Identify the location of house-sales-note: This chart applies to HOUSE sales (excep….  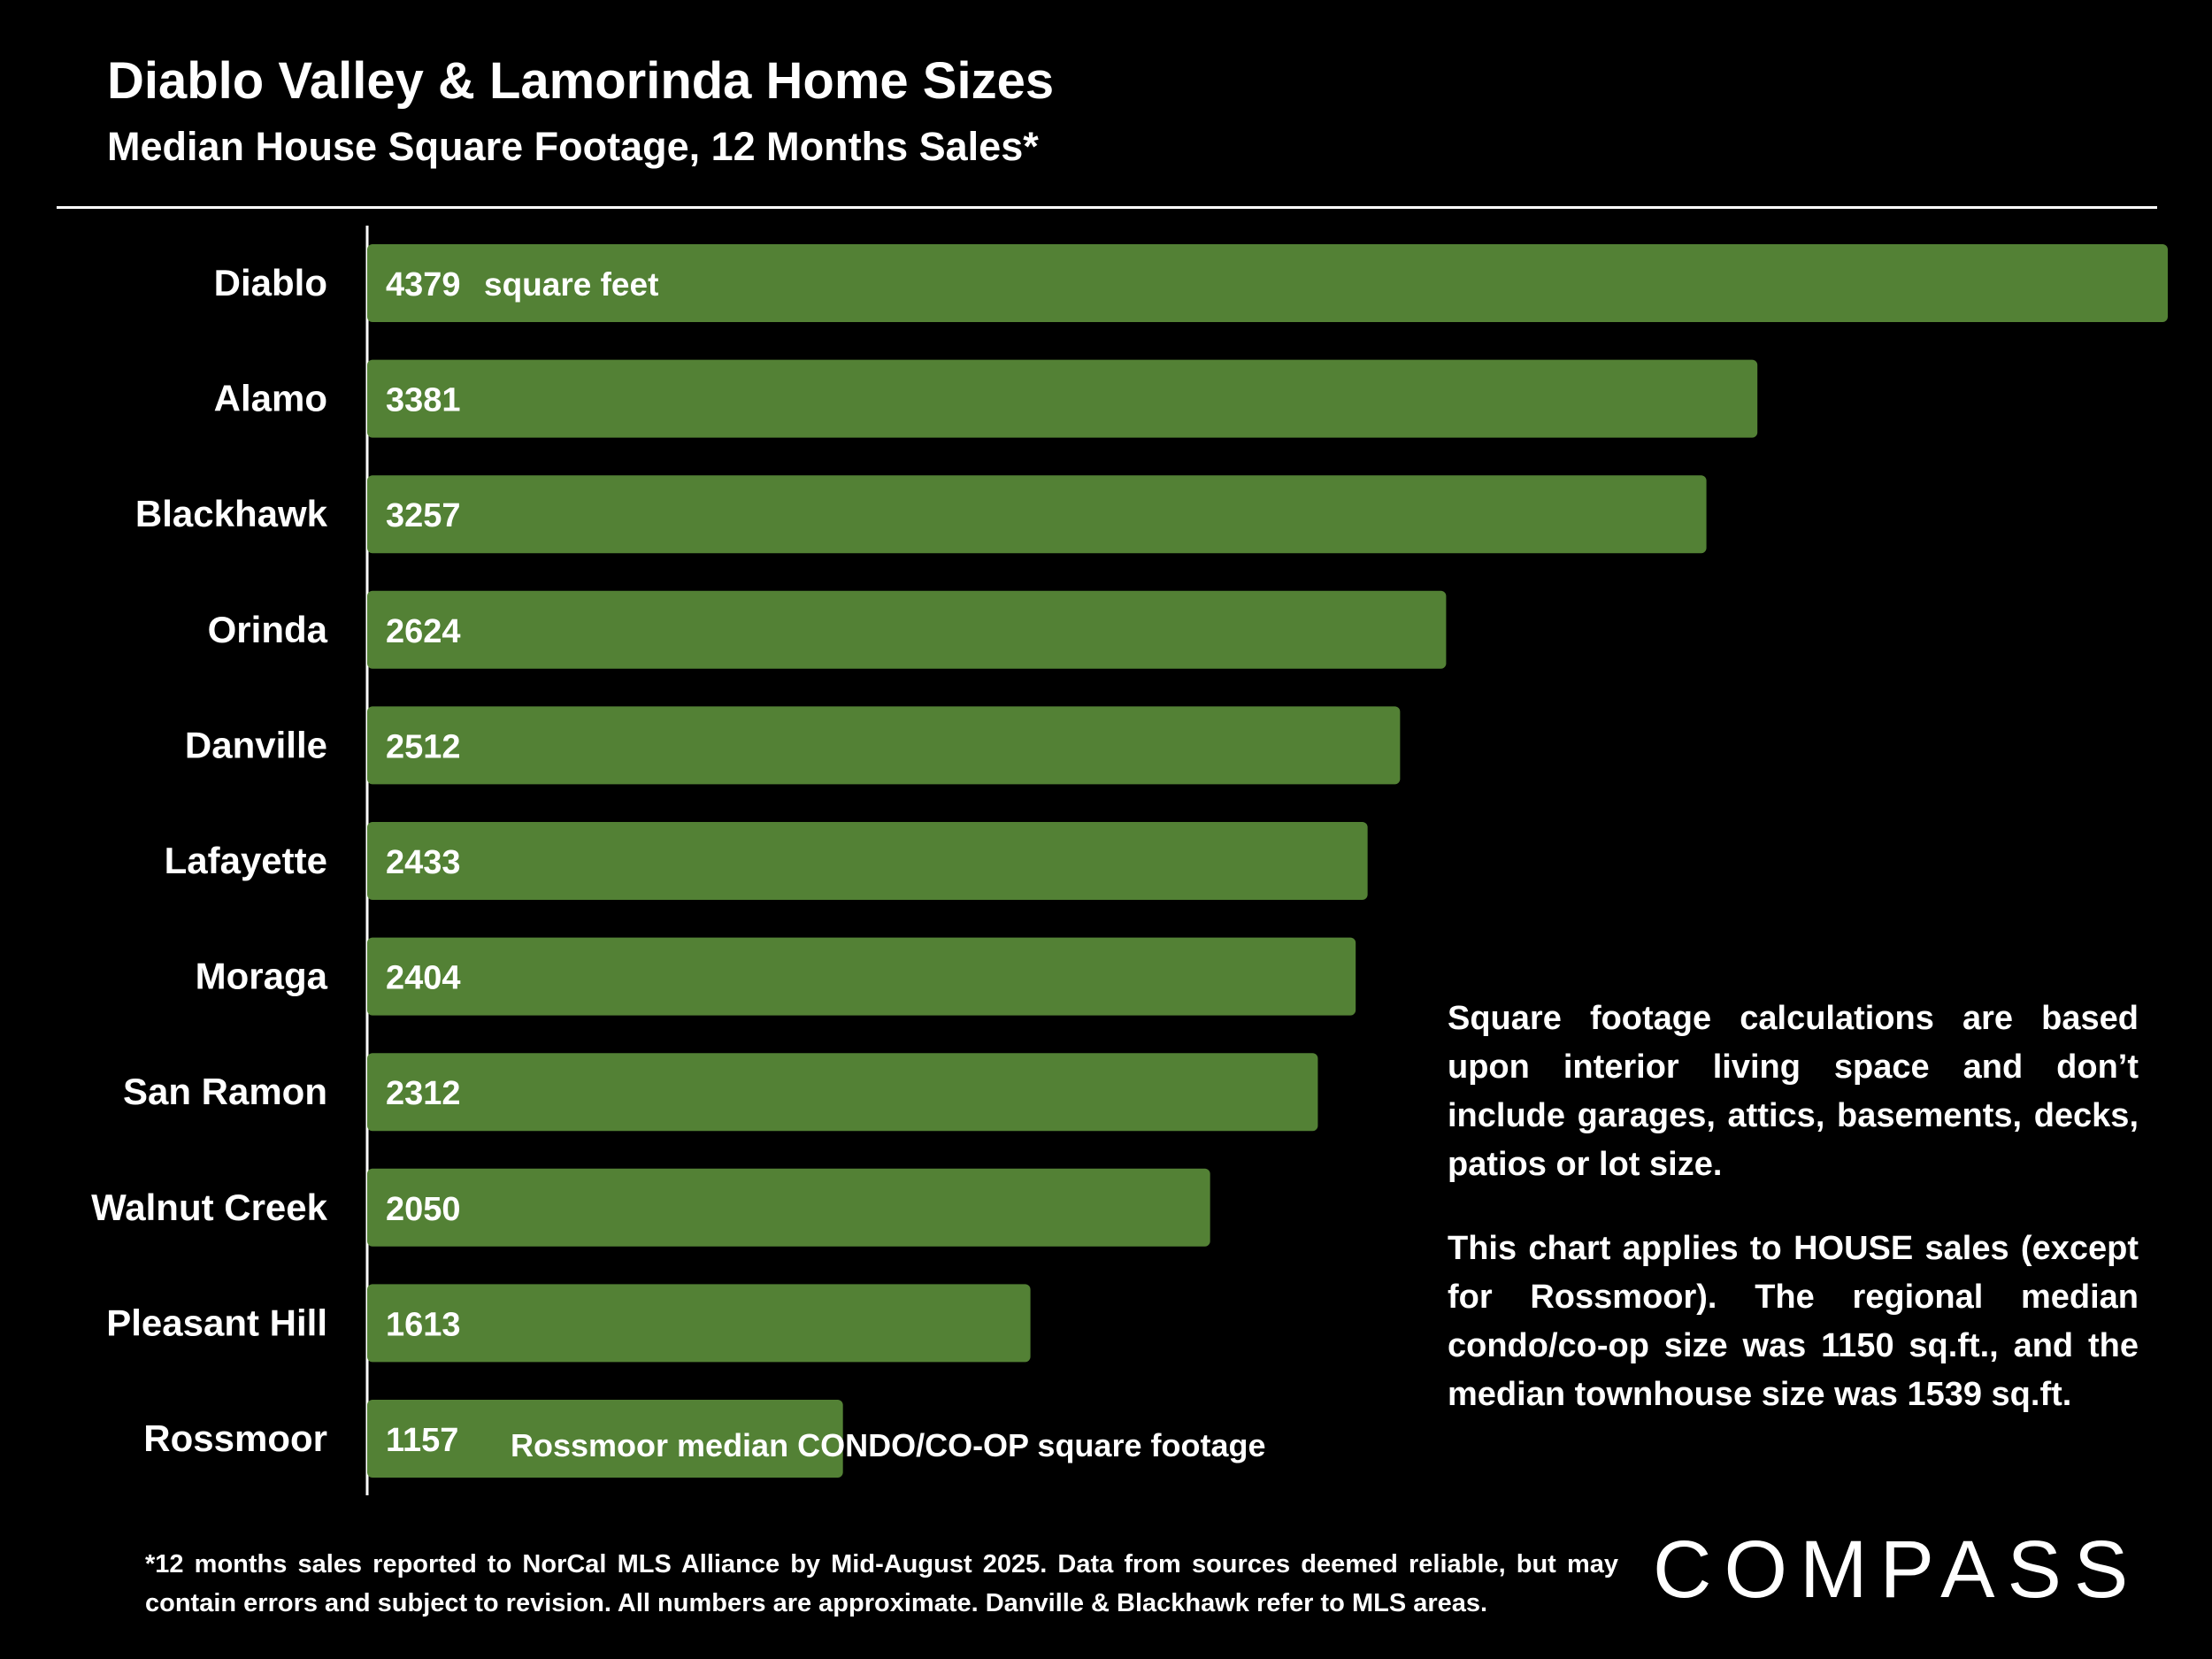
(1794, 1322).